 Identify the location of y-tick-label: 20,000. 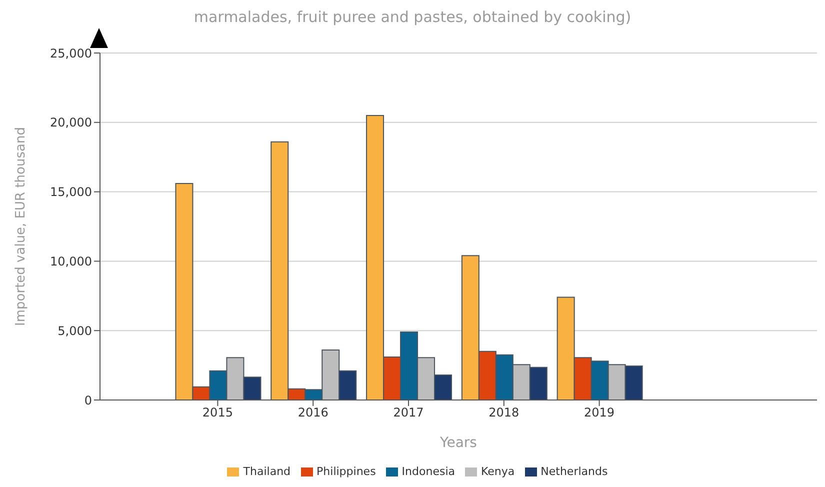
(71, 123).